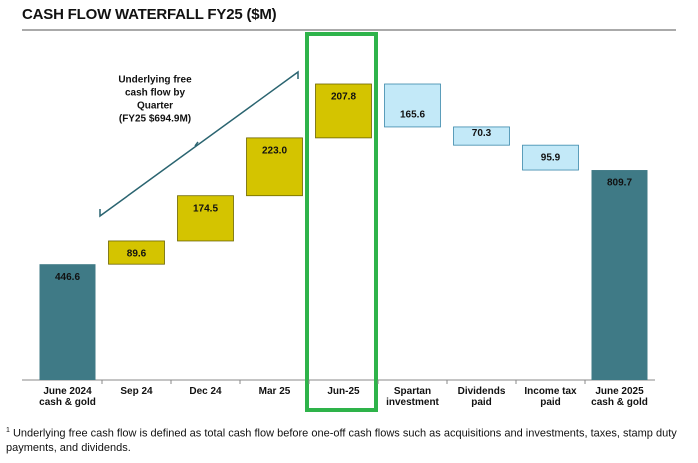  I want to click on x-tick-label: Spartan investment, so click(412, 397).